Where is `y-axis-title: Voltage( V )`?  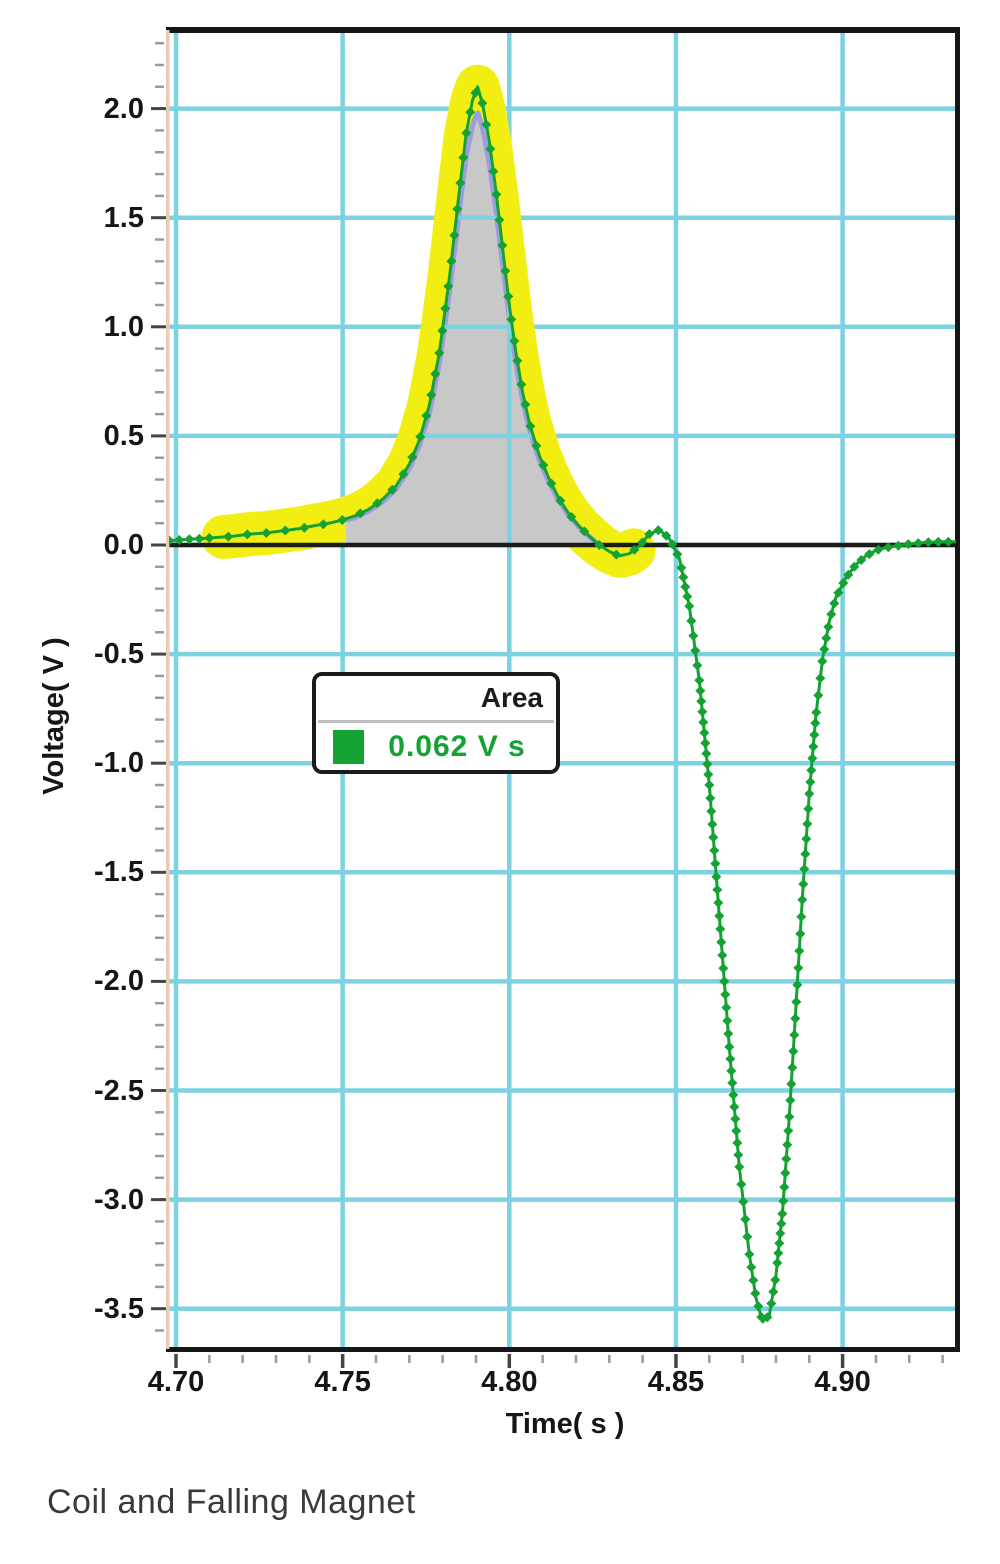
y-axis-title: Voltage( V ) is located at coordinates (54, 716).